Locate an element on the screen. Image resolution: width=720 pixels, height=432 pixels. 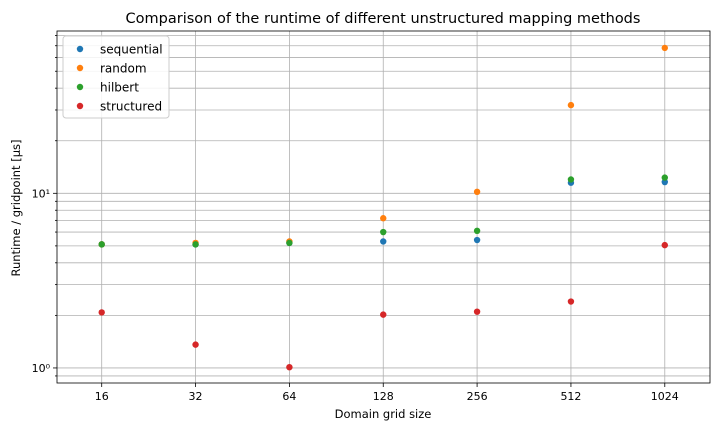
legend-label-structured: structured is located at coordinates (131, 107).